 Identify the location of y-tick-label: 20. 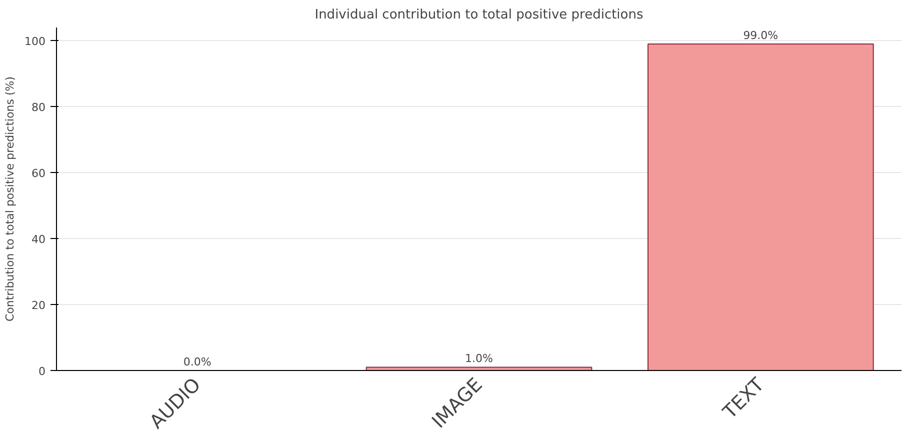
(39, 305).